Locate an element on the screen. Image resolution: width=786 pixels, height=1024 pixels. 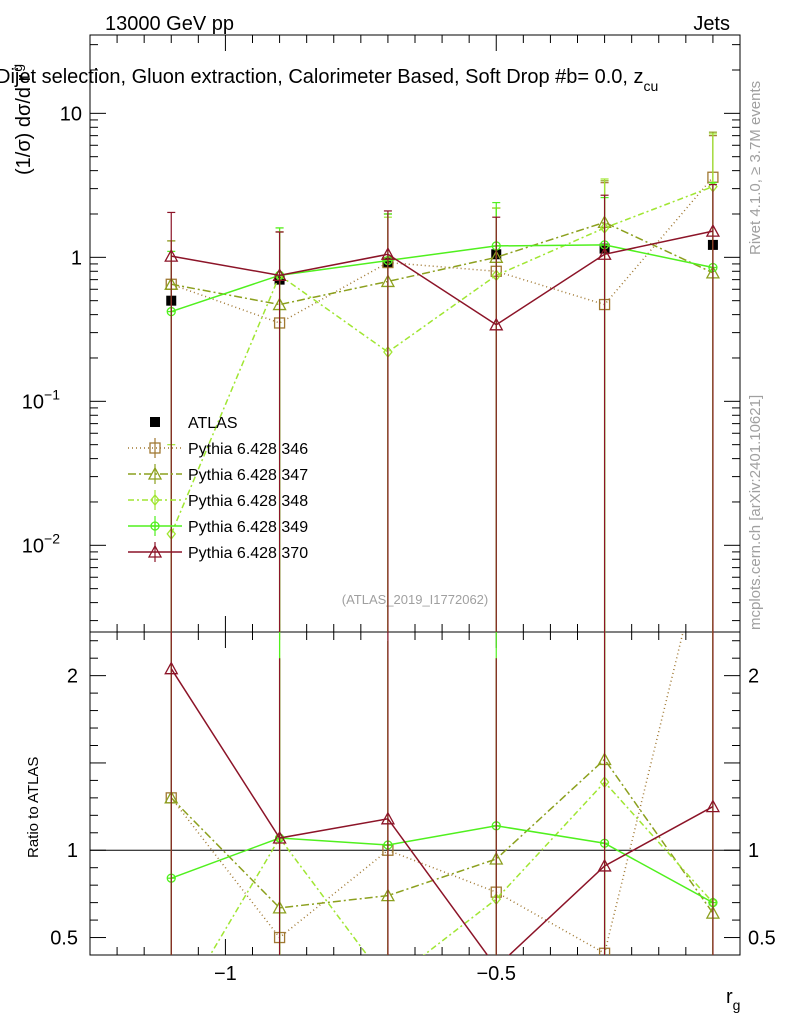
x-tick-label: −0.5 is located at coordinates (496, 974).